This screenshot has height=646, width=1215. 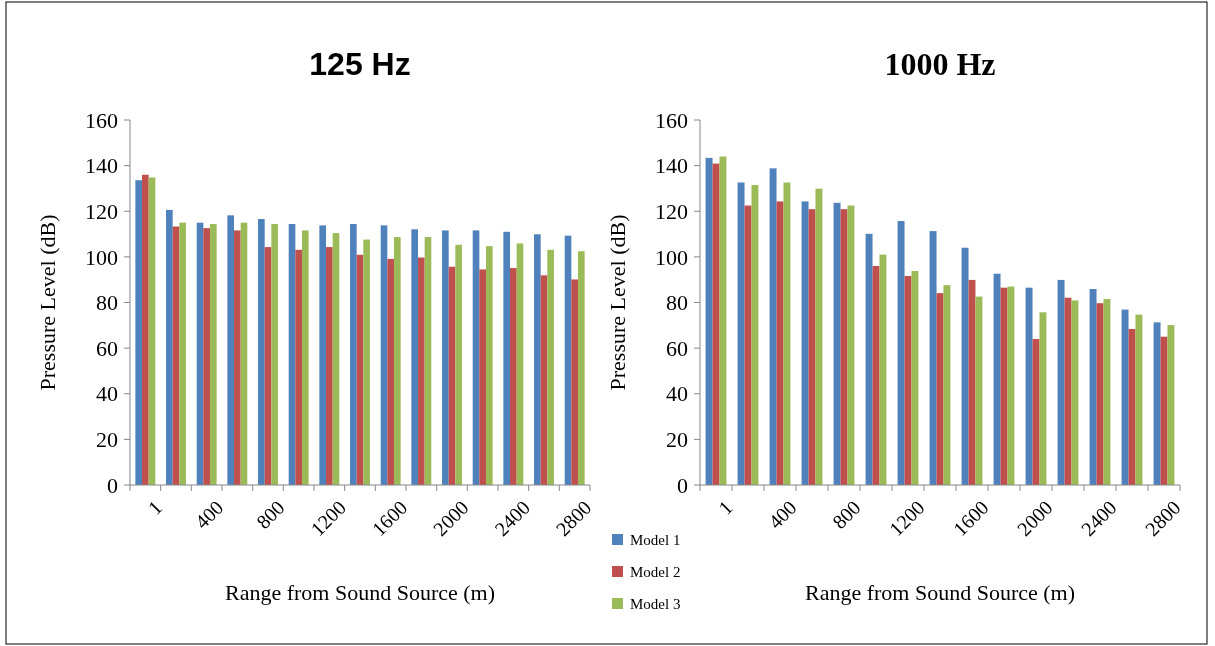 What do you see at coordinates (655, 572) in the screenshot?
I see `legend-label: Model 2` at bounding box center [655, 572].